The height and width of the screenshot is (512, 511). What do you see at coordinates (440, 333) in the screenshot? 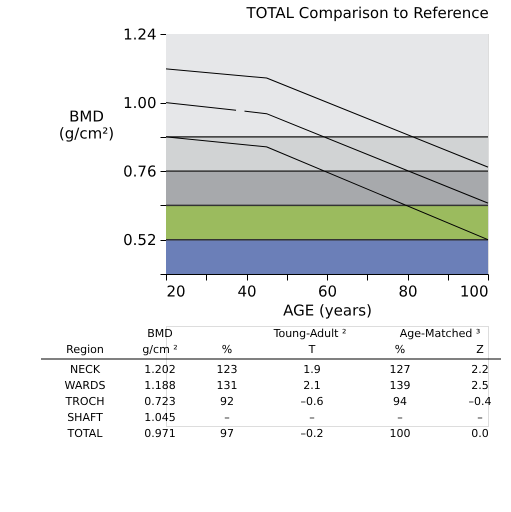
I see `text: Age-Matched ³` at bounding box center [440, 333].